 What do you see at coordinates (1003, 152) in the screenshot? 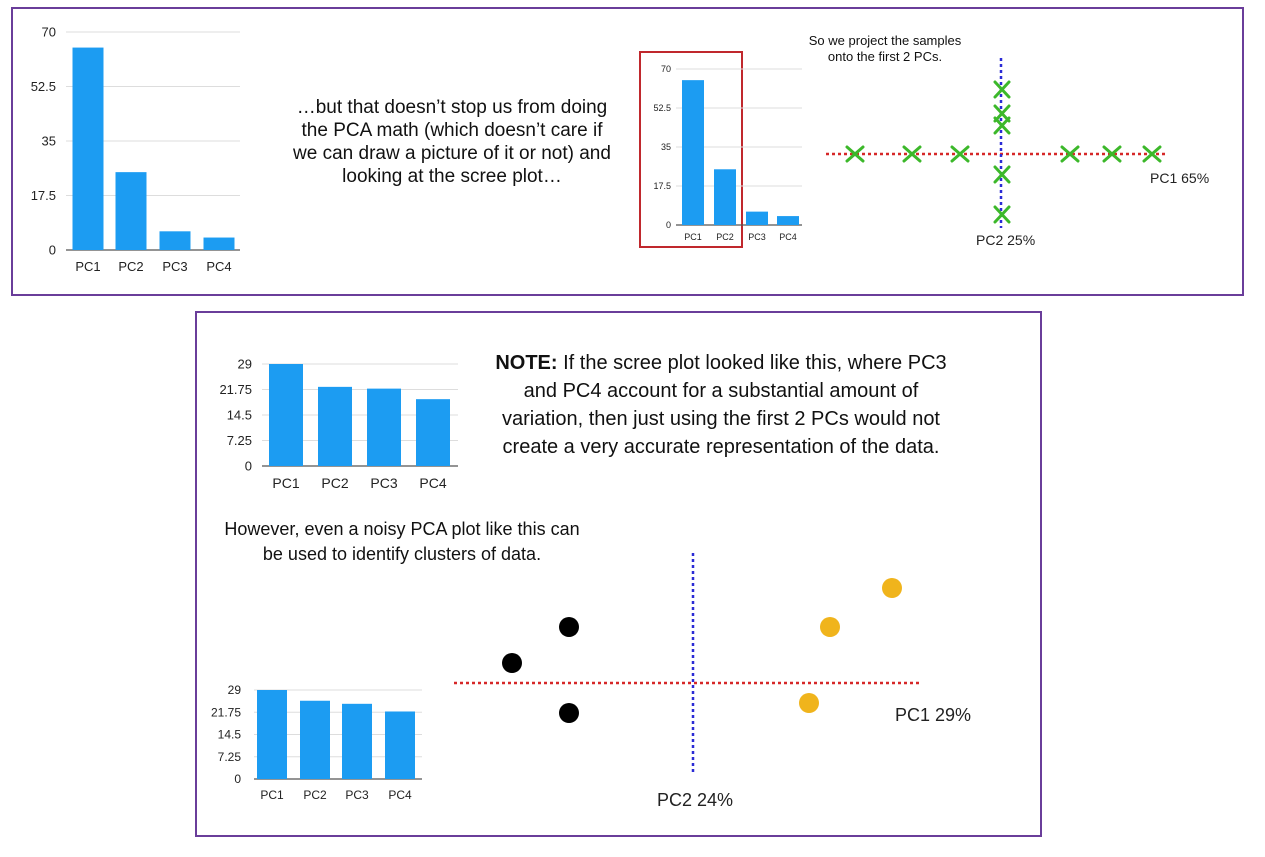
I see `cross-mark-icon` at bounding box center [1003, 152].